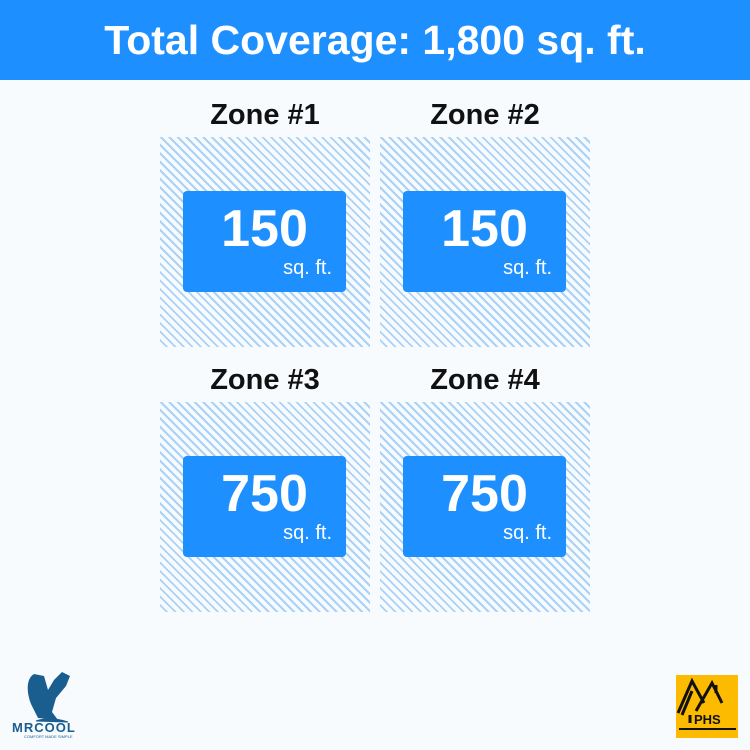  Describe the element at coordinates (44, 705) in the screenshot. I see `polar-bear-icon: MRCOOL COMFORT MADE SIMPLE` at that location.